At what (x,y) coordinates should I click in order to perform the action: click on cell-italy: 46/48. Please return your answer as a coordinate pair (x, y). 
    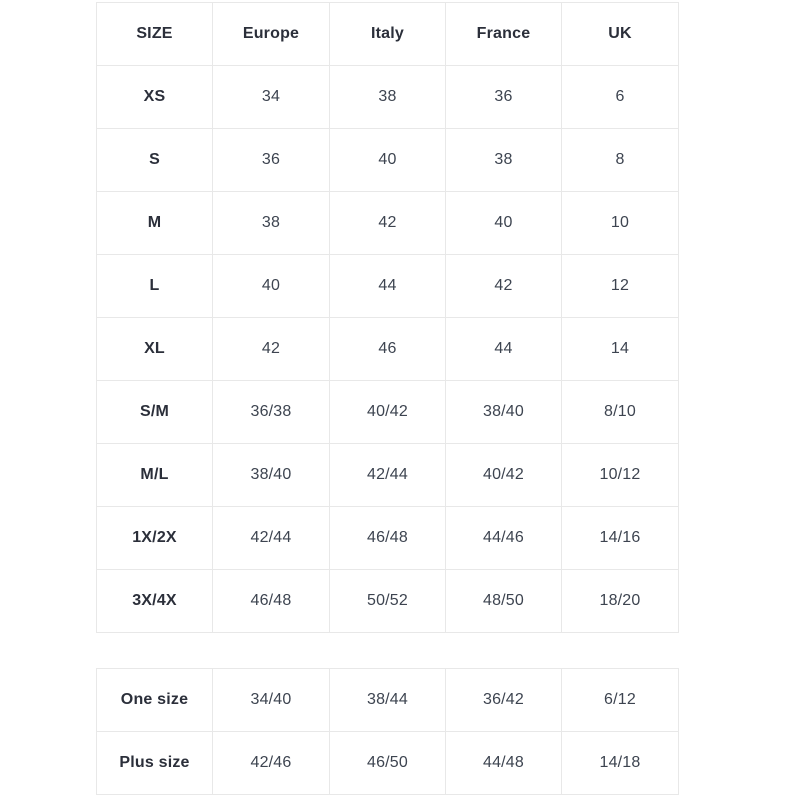
    Looking at the image, I should click on (387, 538).